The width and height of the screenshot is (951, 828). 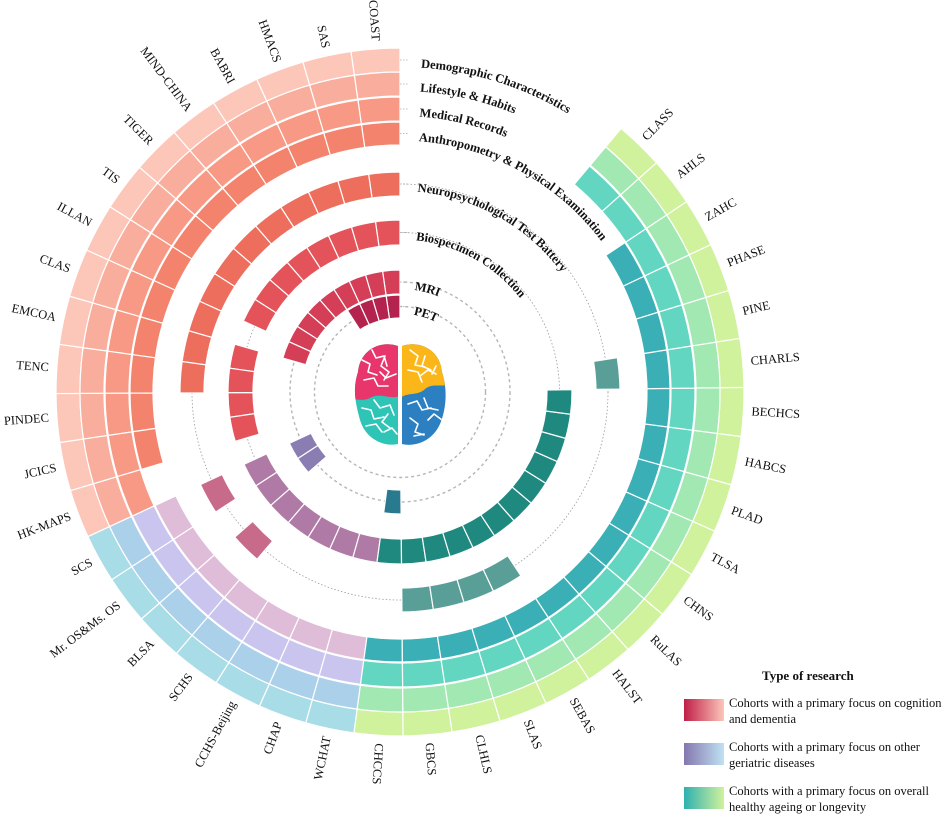 I want to click on cohort-label: HALST, so click(x=627, y=687).